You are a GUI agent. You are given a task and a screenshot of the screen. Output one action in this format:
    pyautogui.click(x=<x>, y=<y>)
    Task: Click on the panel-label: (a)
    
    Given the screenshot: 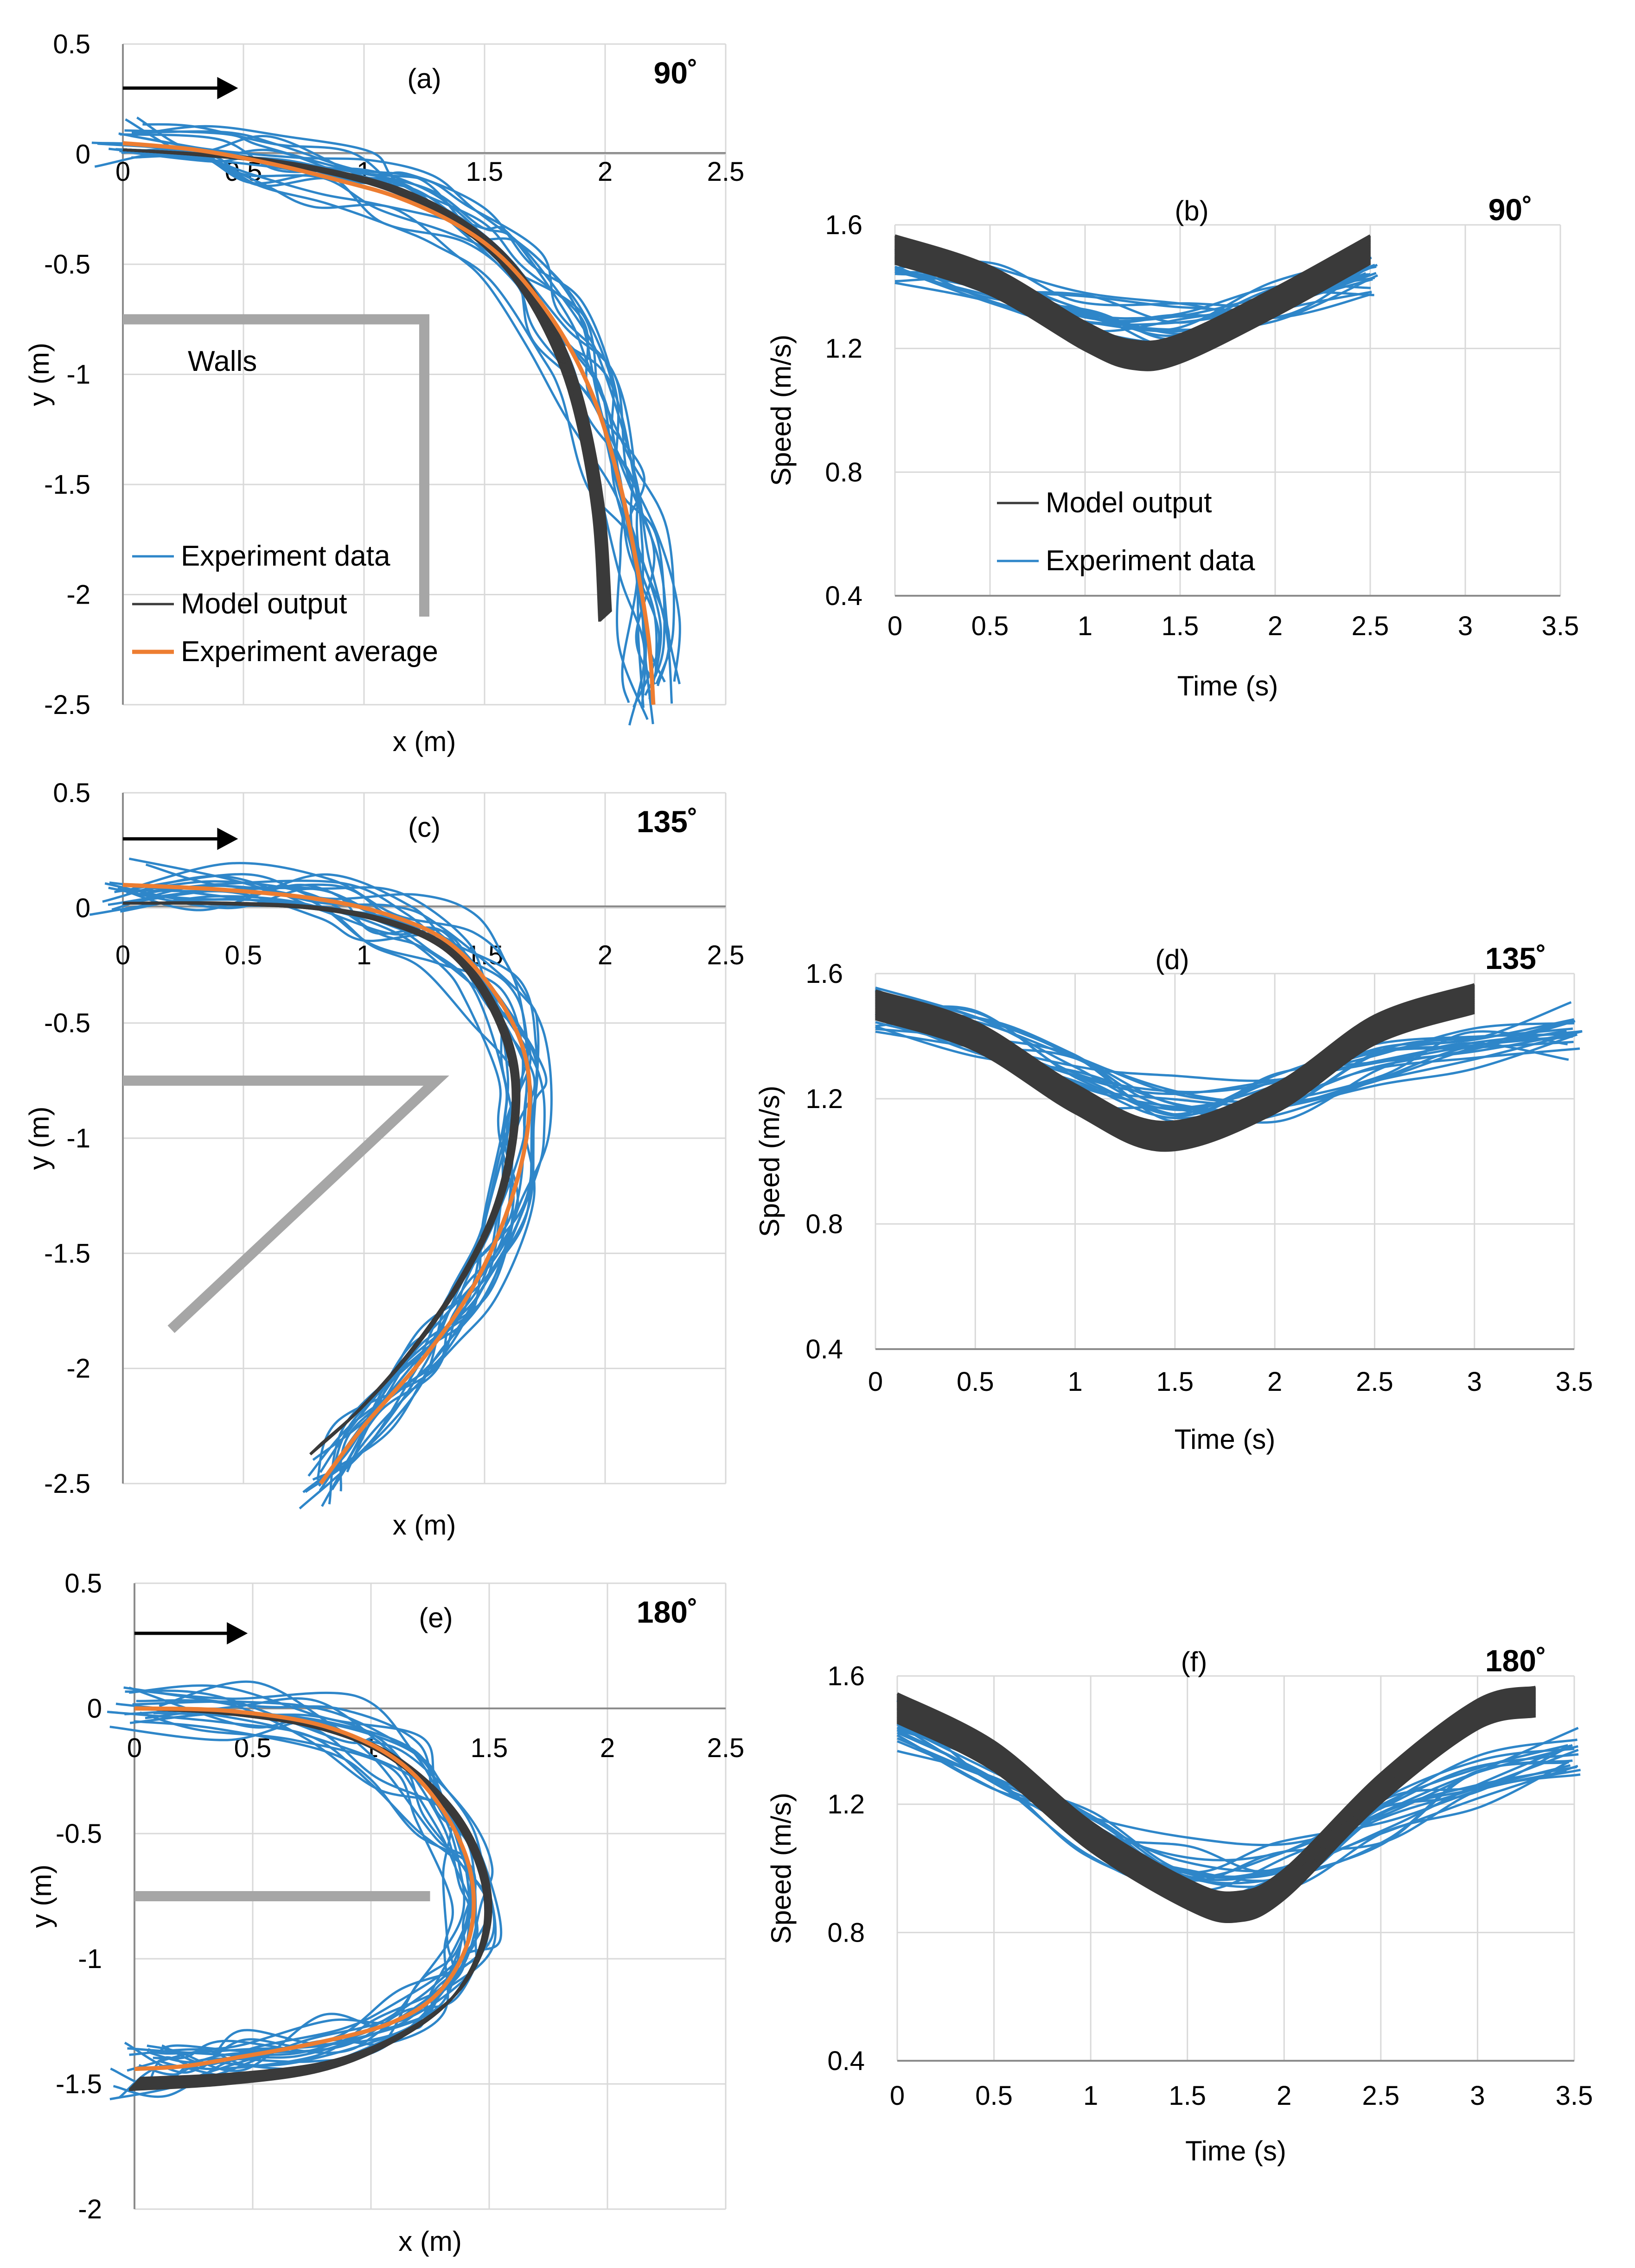 What is the action you would take?
    pyautogui.click(x=424, y=78)
    